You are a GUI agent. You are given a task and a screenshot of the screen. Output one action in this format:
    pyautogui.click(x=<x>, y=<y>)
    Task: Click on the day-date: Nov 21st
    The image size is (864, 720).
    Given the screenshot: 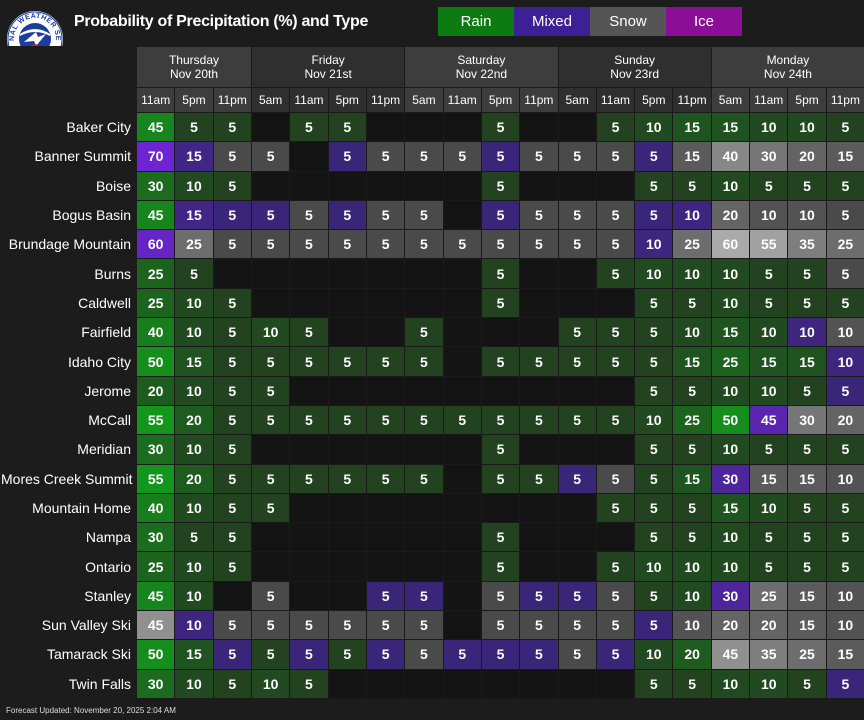 What is the action you would take?
    pyautogui.click(x=328, y=74)
    